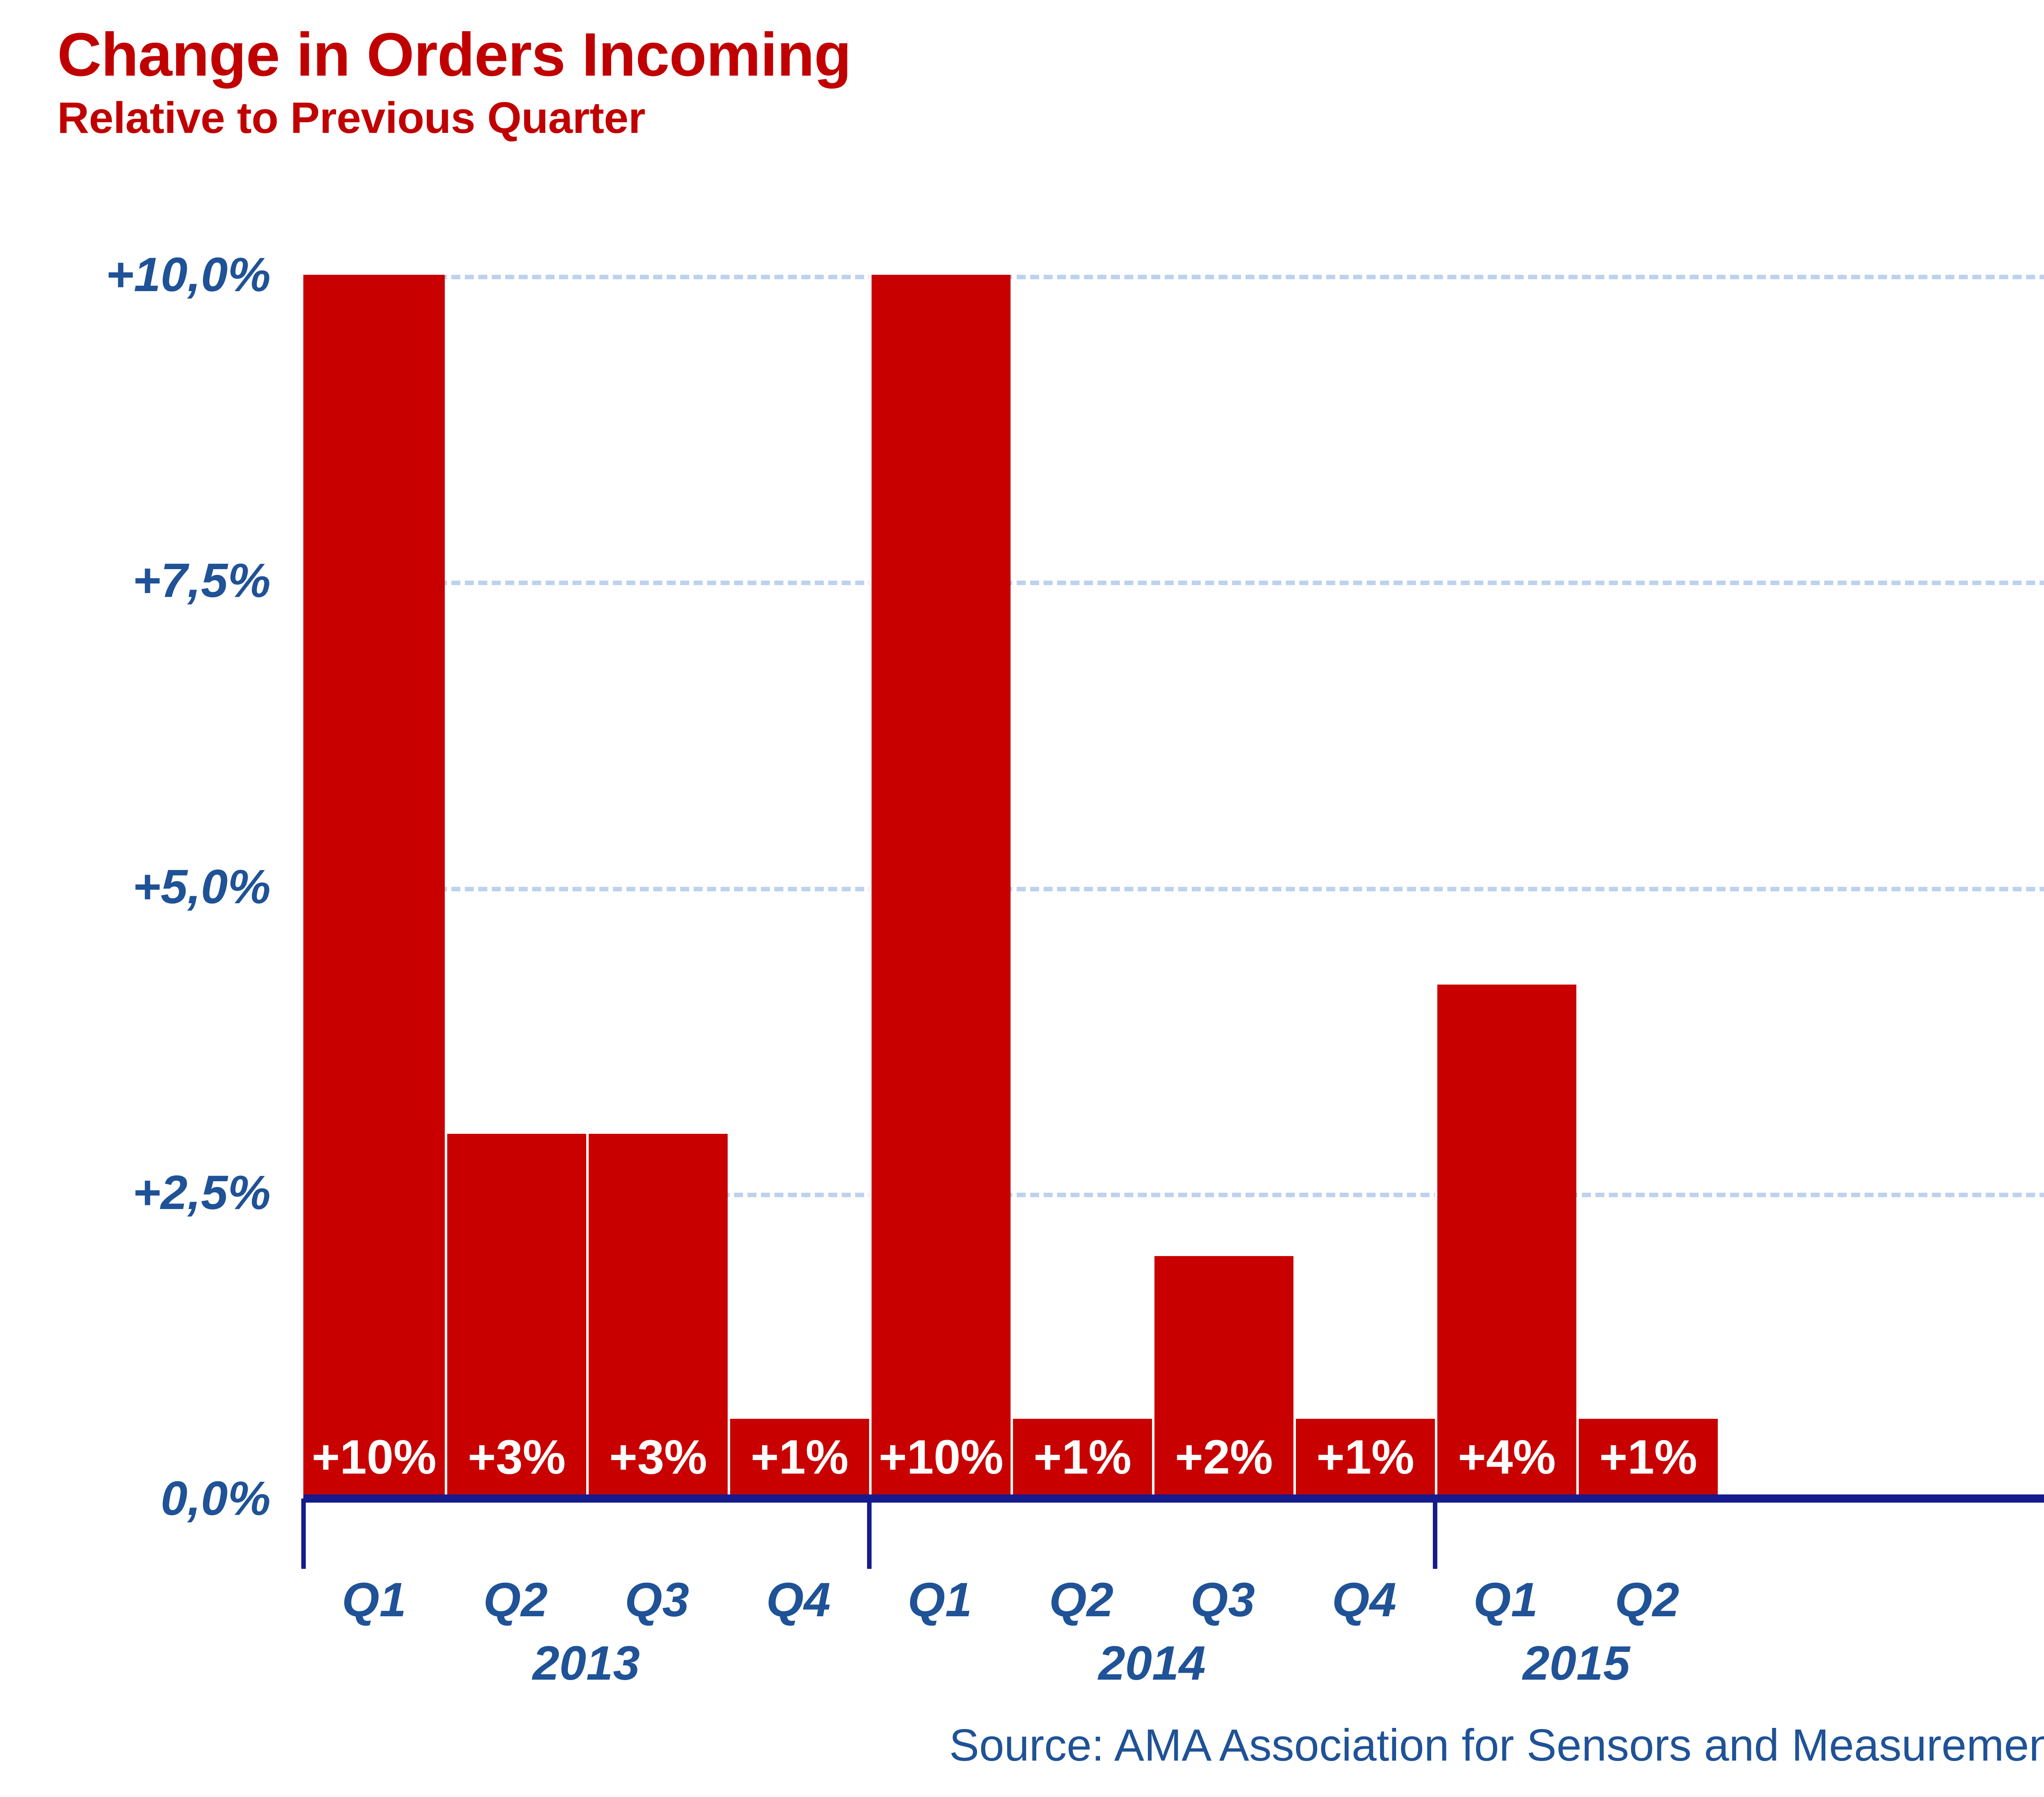 The height and width of the screenshot is (1797, 2044). I want to click on y-axis-tick-label: +7,5%, so click(202, 581).